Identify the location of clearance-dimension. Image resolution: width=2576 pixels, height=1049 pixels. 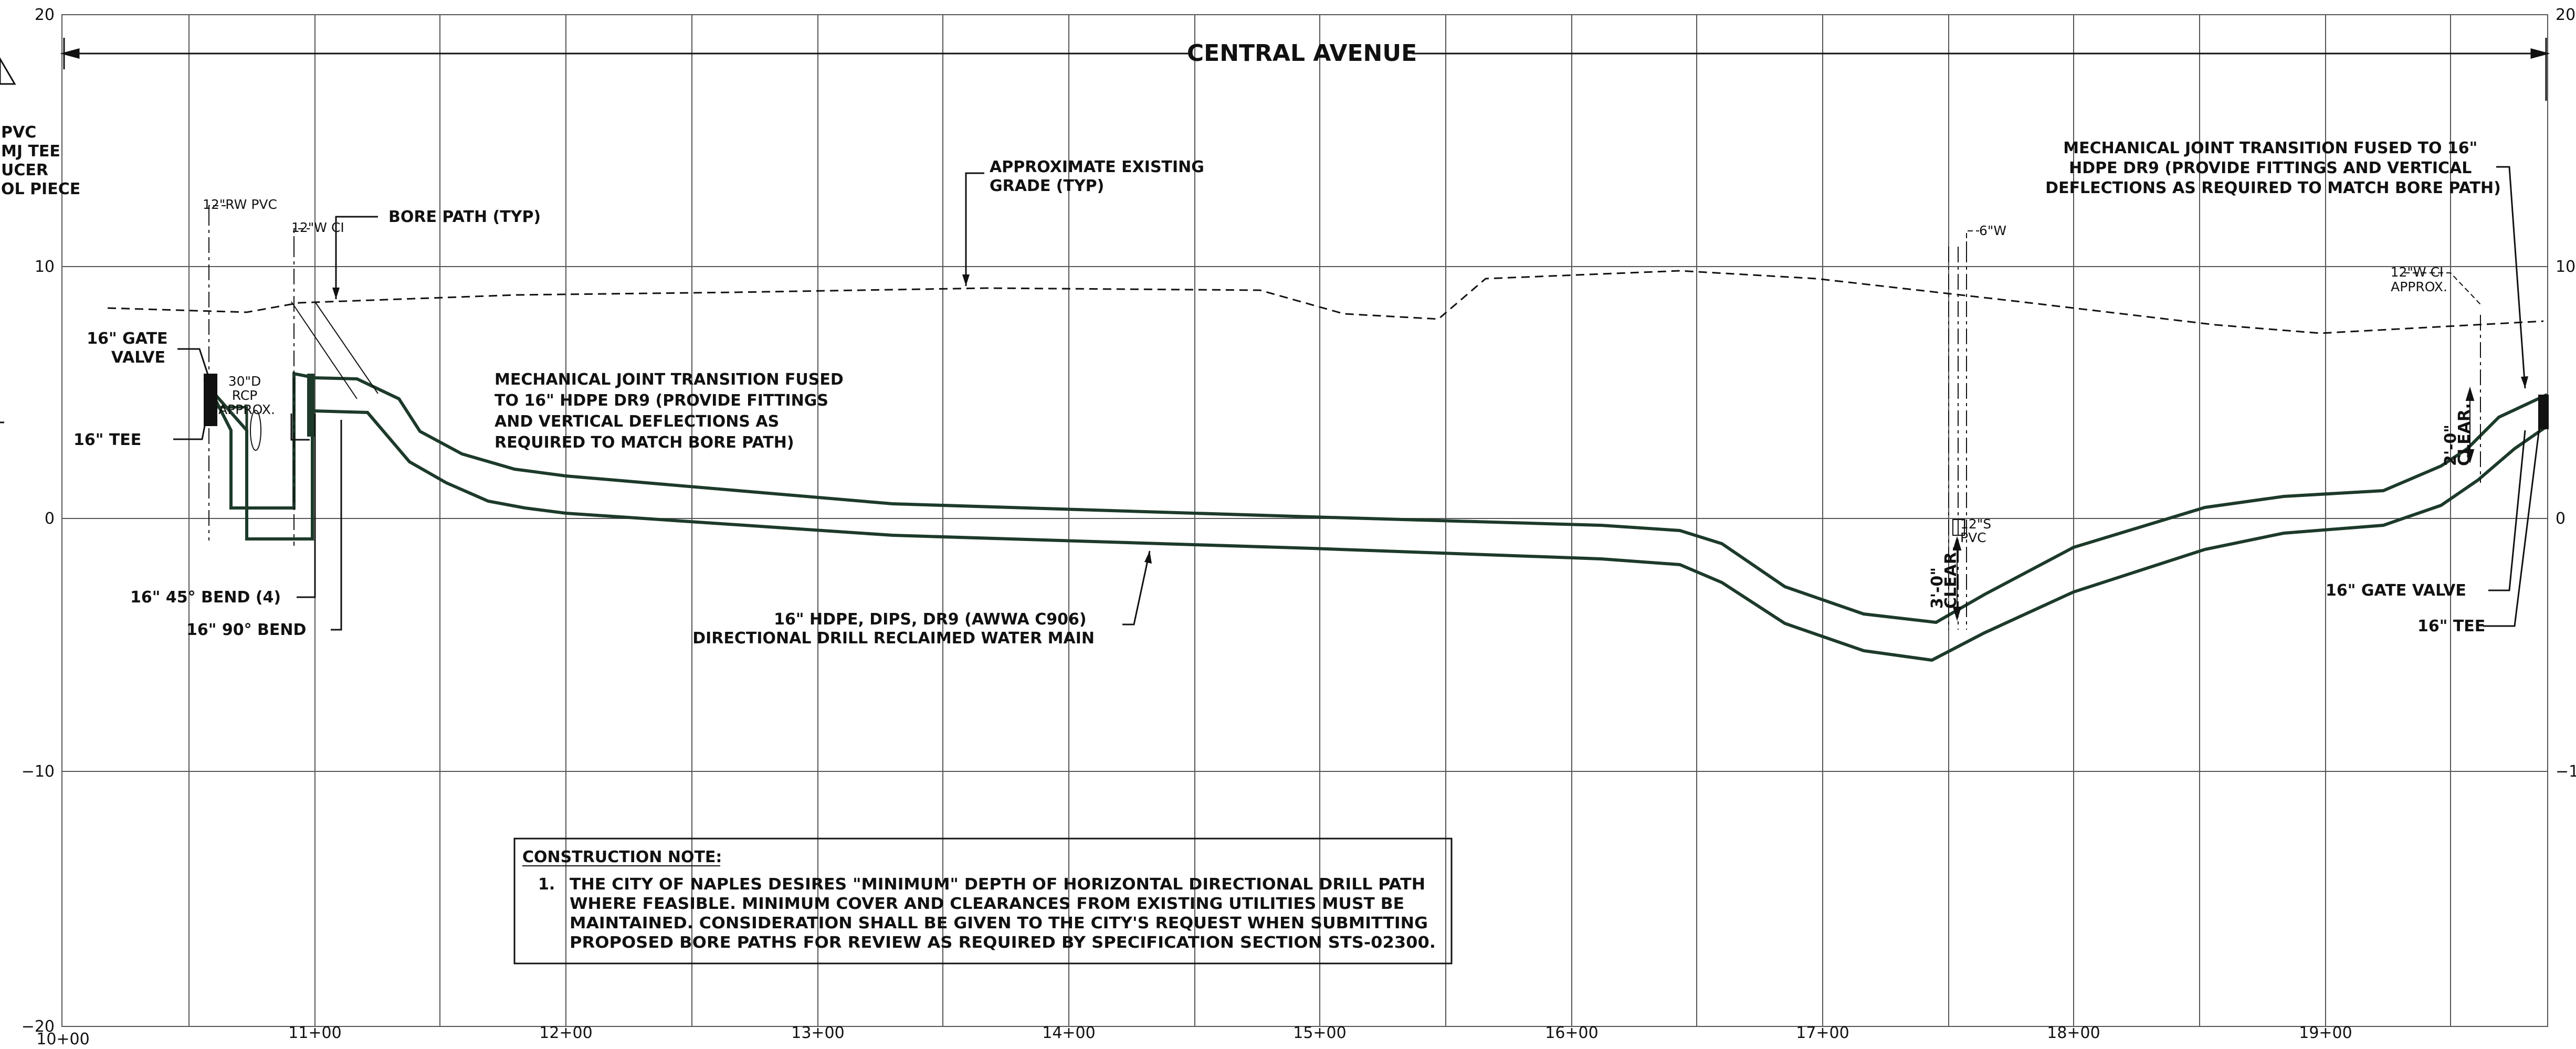
(2213, 503).